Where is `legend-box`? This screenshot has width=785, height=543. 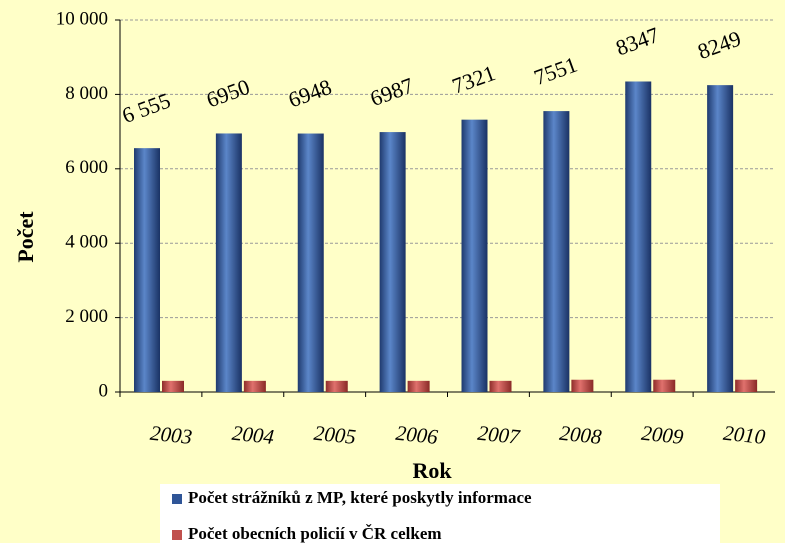 legend-box is located at coordinates (440, 513).